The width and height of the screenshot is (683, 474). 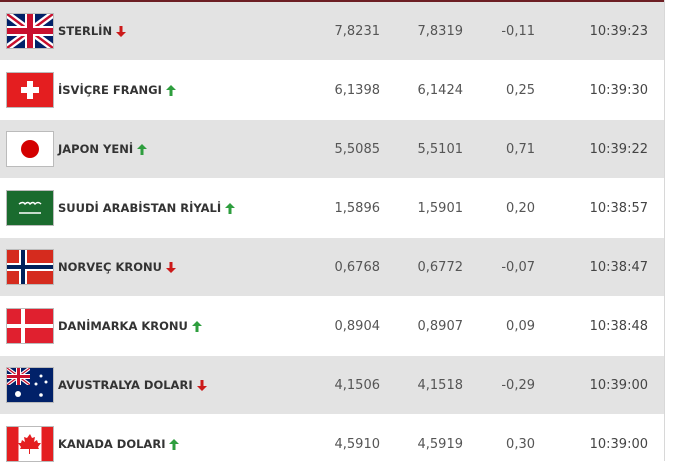 What do you see at coordinates (123, 326) in the screenshot?
I see `currency-name: DANİMARKA KRONU` at bounding box center [123, 326].